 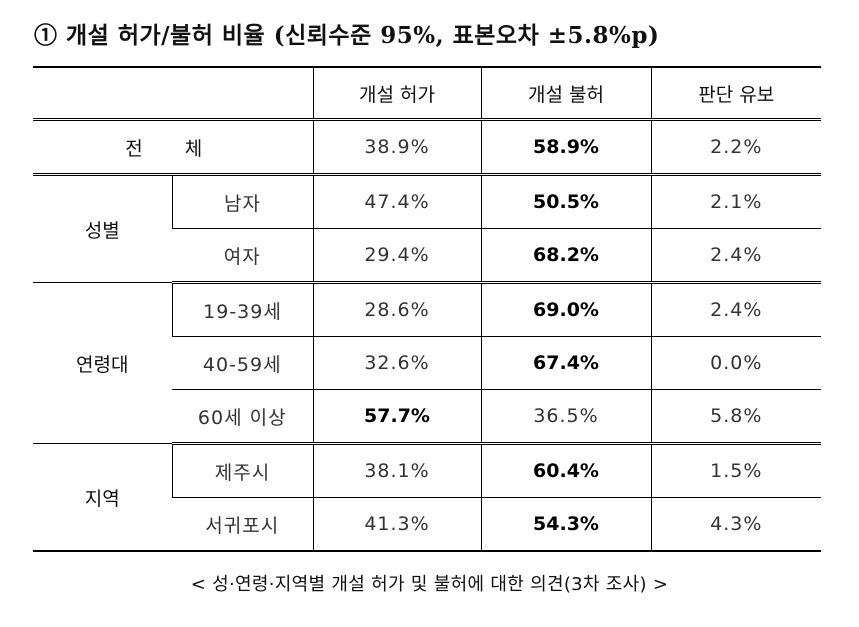 What do you see at coordinates (242, 309) in the screenshot?
I see `row-label: 19-39세` at bounding box center [242, 309].